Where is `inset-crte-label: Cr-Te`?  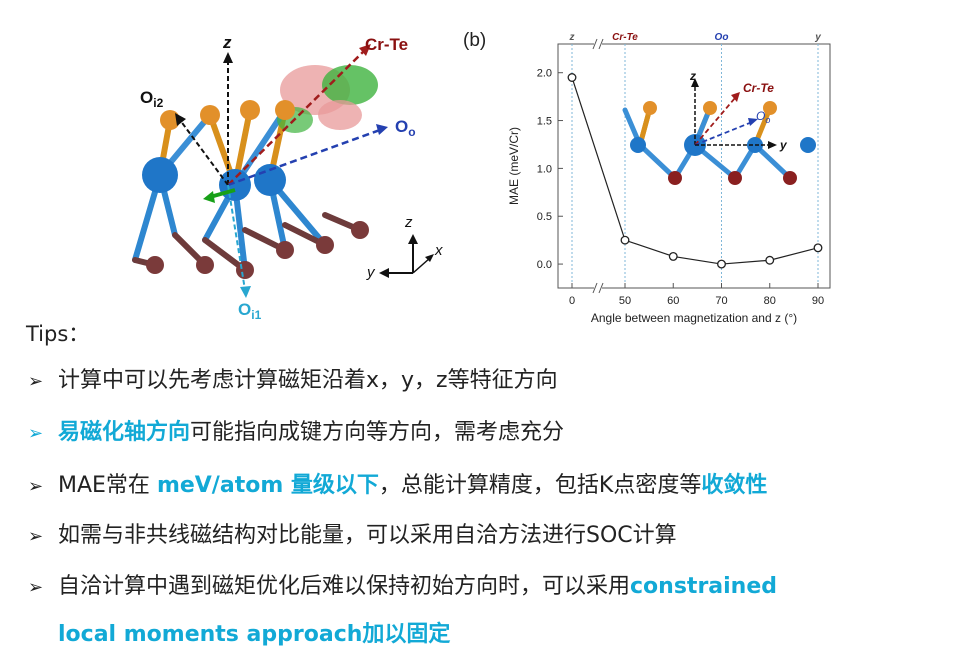 inset-crte-label: Cr-Te is located at coordinates (758, 88).